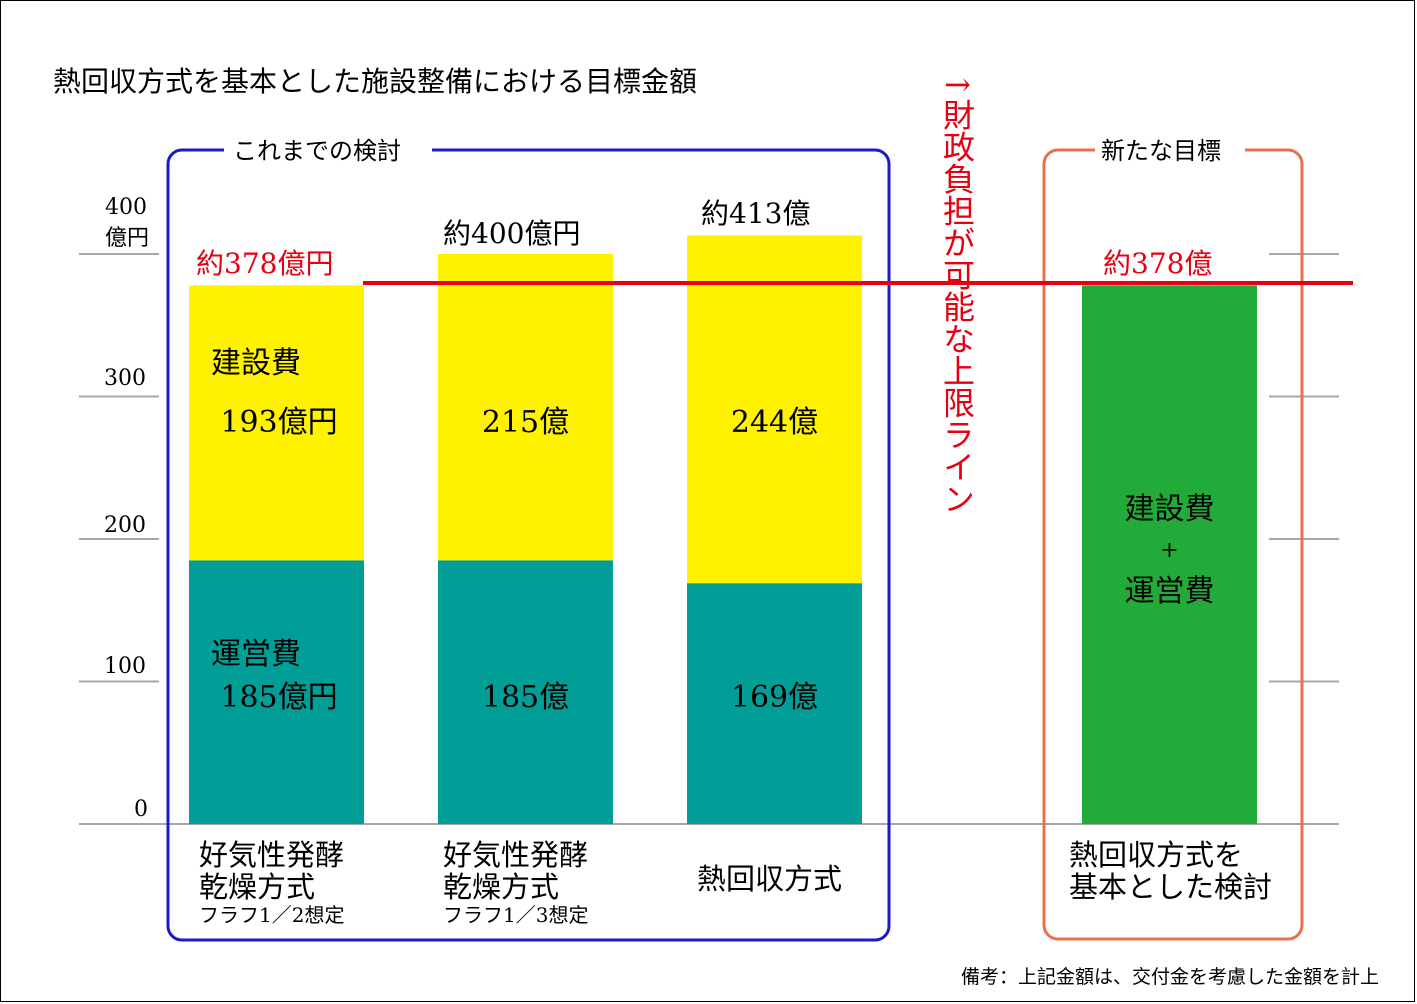 The width and height of the screenshot is (1417, 1004). Describe the element at coordinates (271, 915) in the screenshot. I see `category-label-1-line3: フラフ1／2想定` at that location.